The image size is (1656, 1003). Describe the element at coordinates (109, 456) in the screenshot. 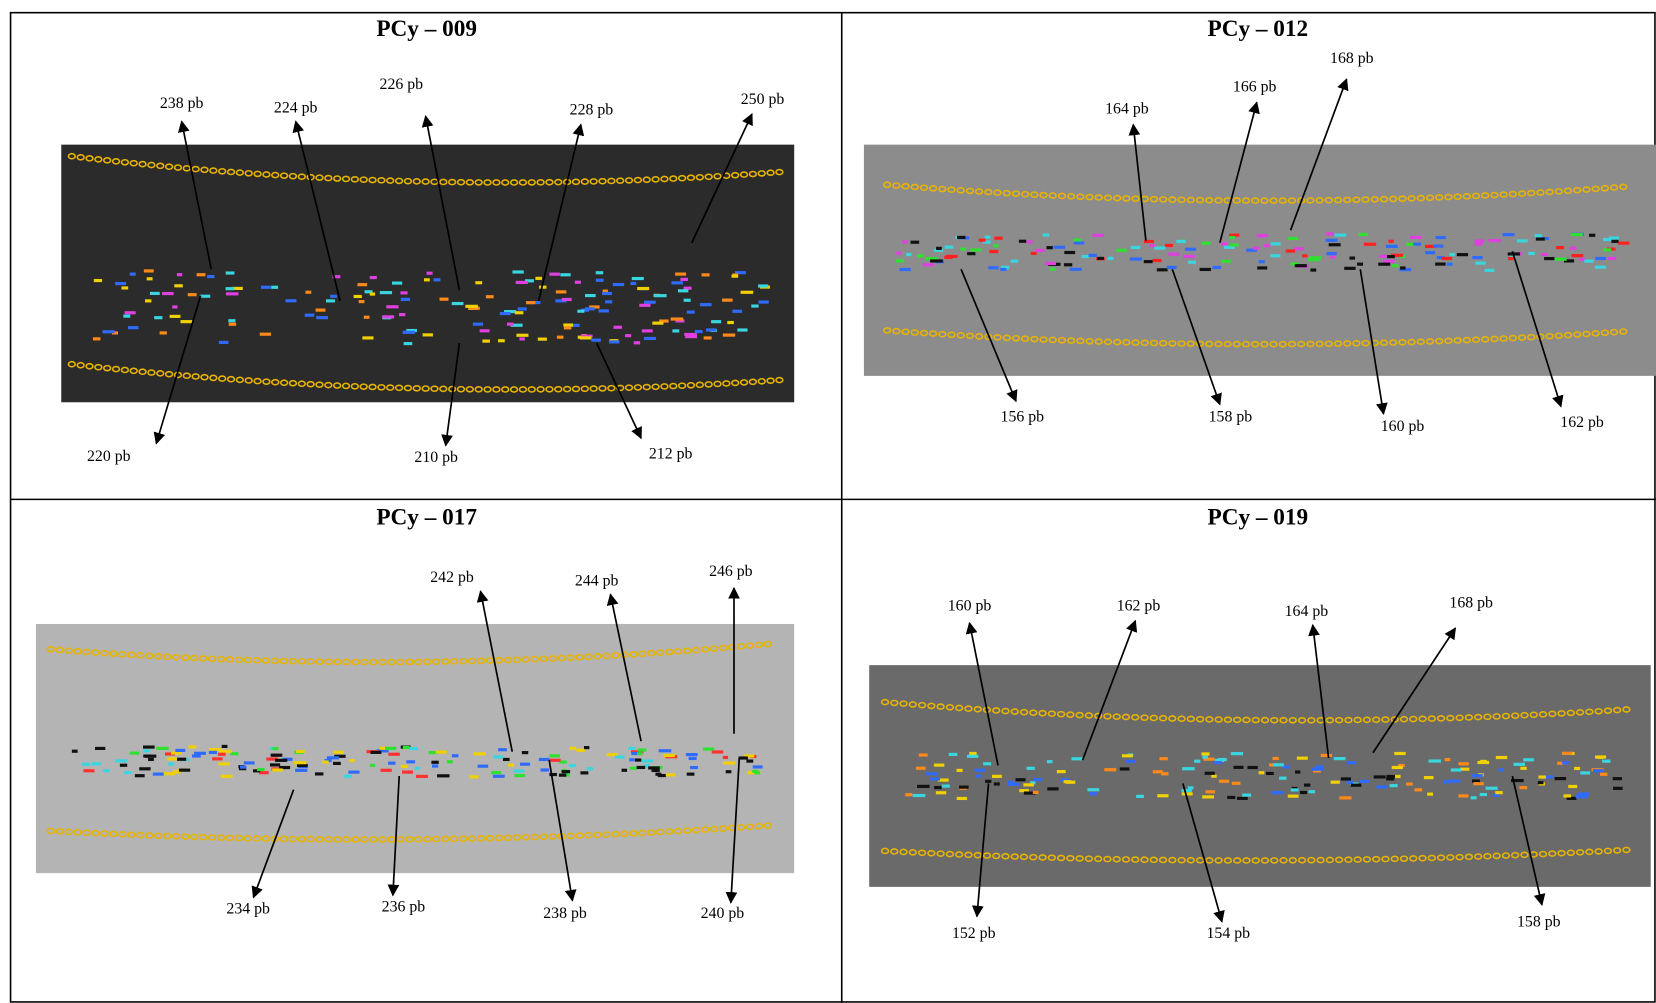

I see `size-label: 220 pb` at that location.